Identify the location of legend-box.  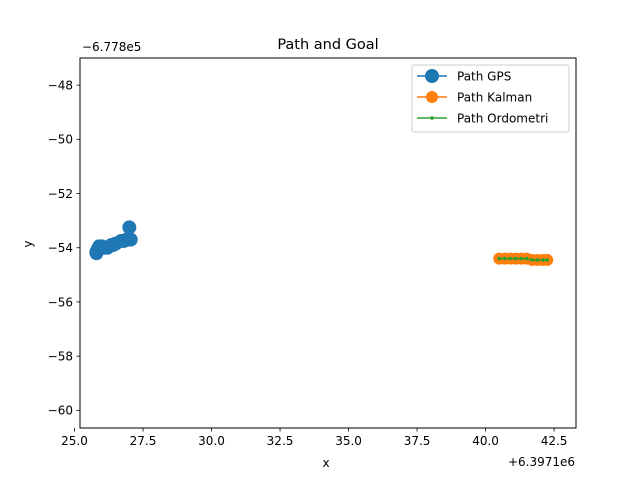
(490, 98).